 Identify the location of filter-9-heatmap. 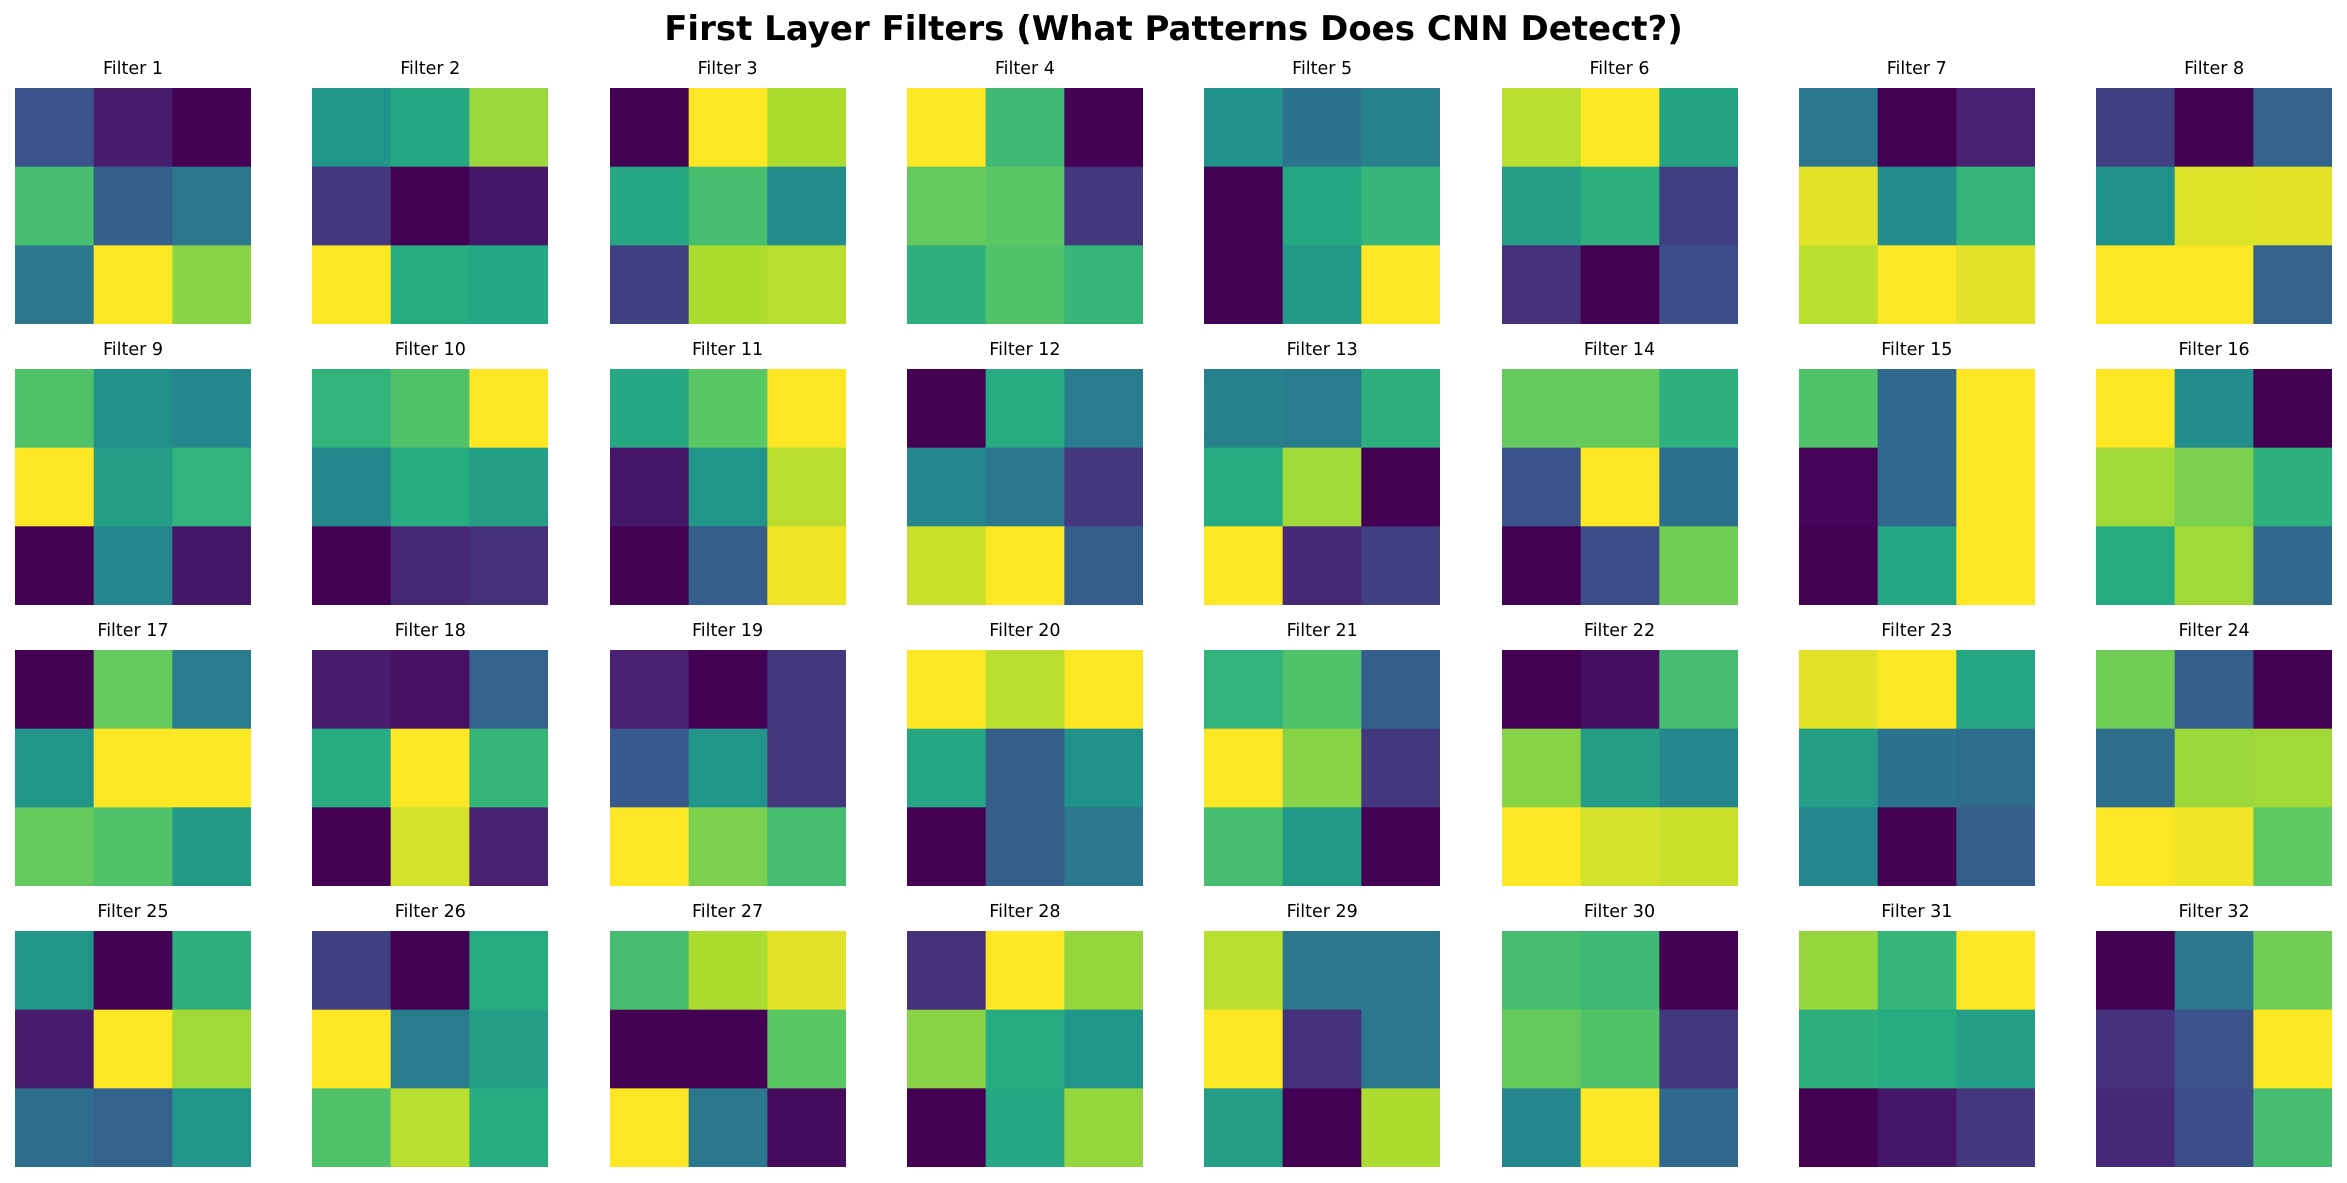
(133, 487).